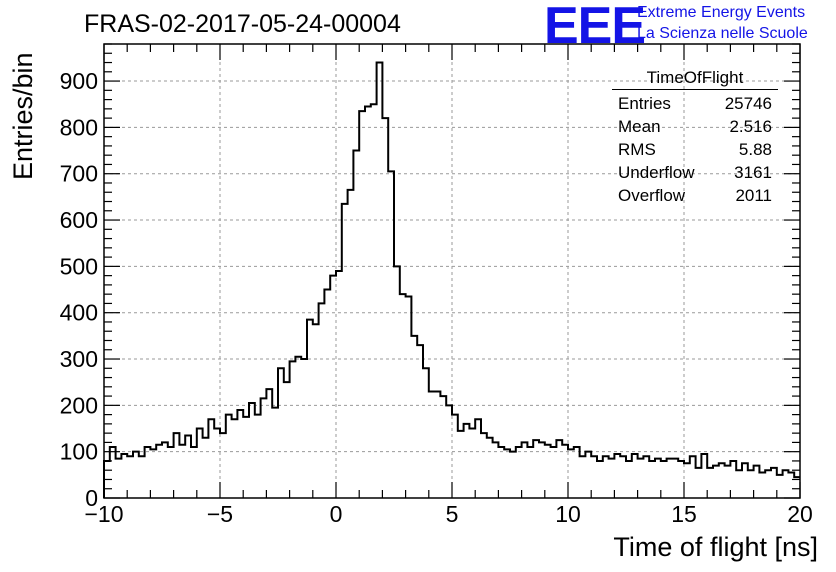 The width and height of the screenshot is (836, 572). What do you see at coordinates (452, 514) in the screenshot?
I see `x-tick-label: 5` at bounding box center [452, 514].